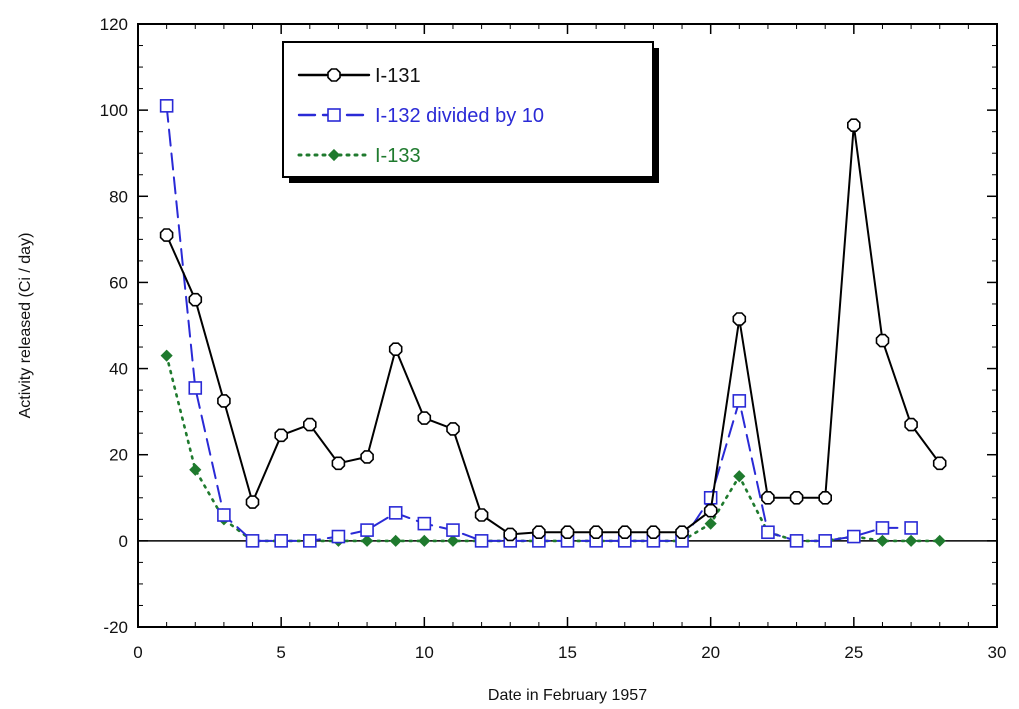  What do you see at coordinates (115, 627) in the screenshot?
I see `y-tick-label: -20` at bounding box center [115, 627].